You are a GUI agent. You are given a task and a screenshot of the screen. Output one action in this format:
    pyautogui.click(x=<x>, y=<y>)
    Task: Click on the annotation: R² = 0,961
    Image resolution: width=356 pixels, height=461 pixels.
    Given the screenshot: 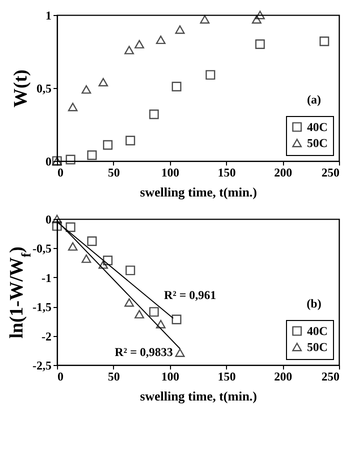 What is the action you would take?
    pyautogui.click(x=190, y=295)
    